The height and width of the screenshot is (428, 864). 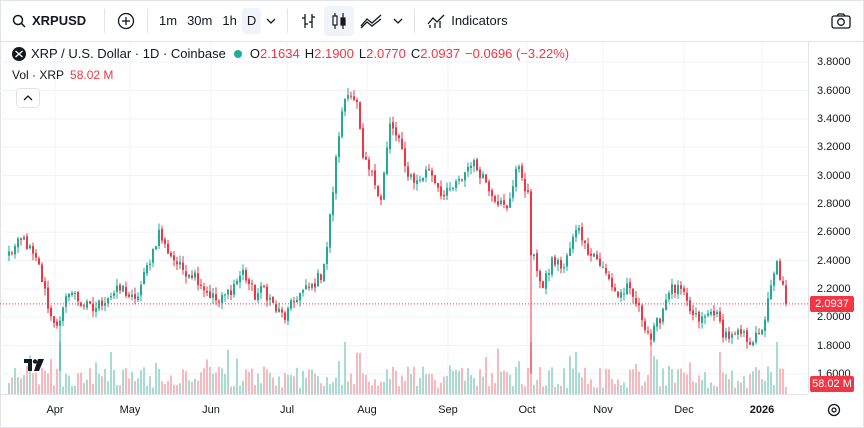 I want to click on interval-1m: 1m, so click(x=168, y=20).